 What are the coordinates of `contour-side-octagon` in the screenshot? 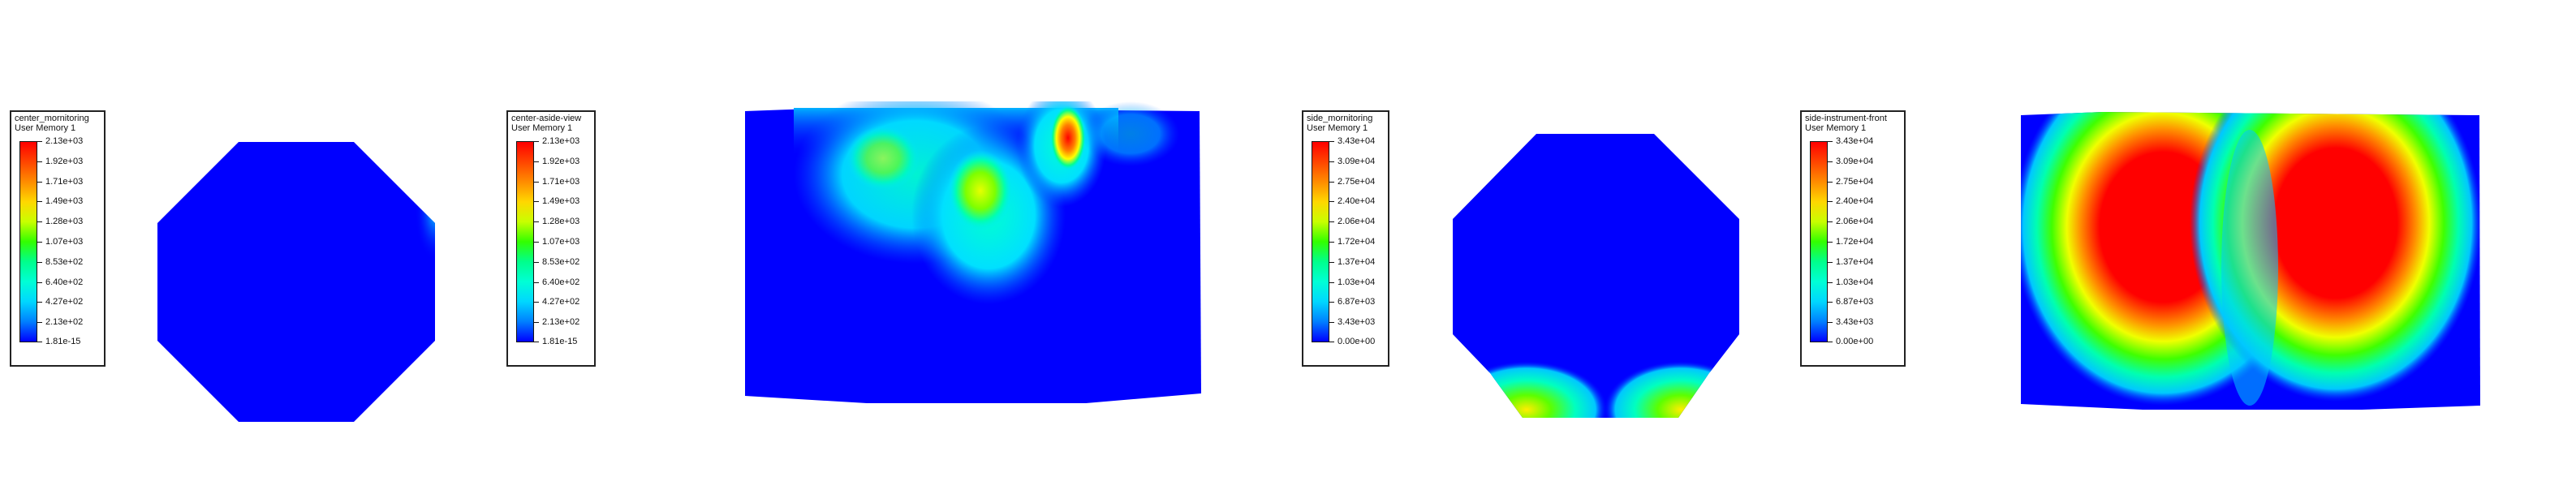 It's located at (1600, 277).